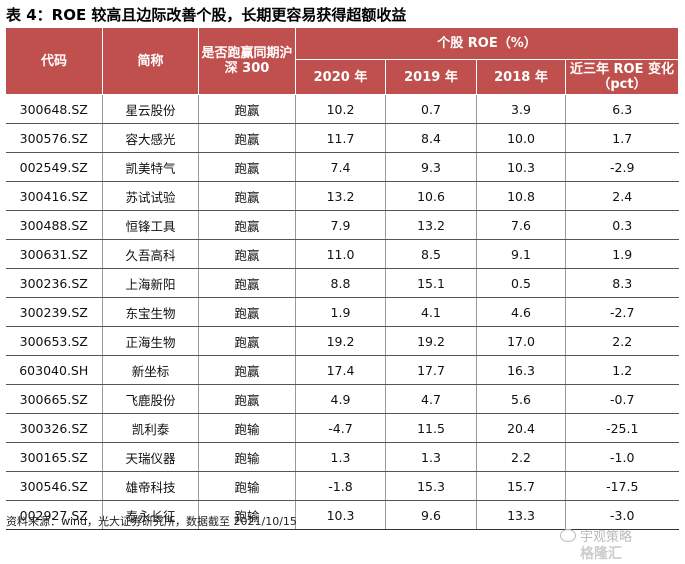  What do you see at coordinates (622, 428) in the screenshot?
I see `cell-change: -25.1` at bounding box center [622, 428].